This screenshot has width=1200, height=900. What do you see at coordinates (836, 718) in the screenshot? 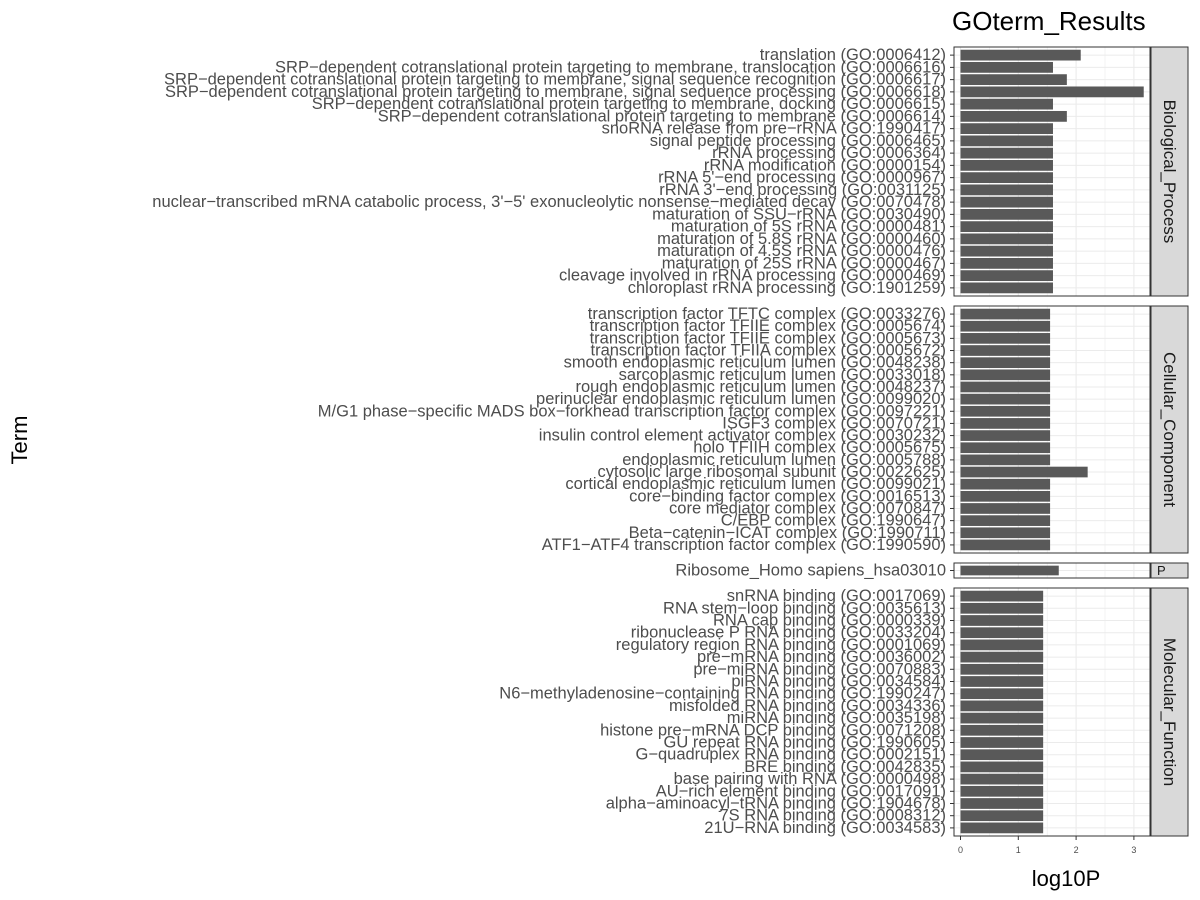
I see `category-label: miRNA binding (GO:0035198)` at bounding box center [836, 718].